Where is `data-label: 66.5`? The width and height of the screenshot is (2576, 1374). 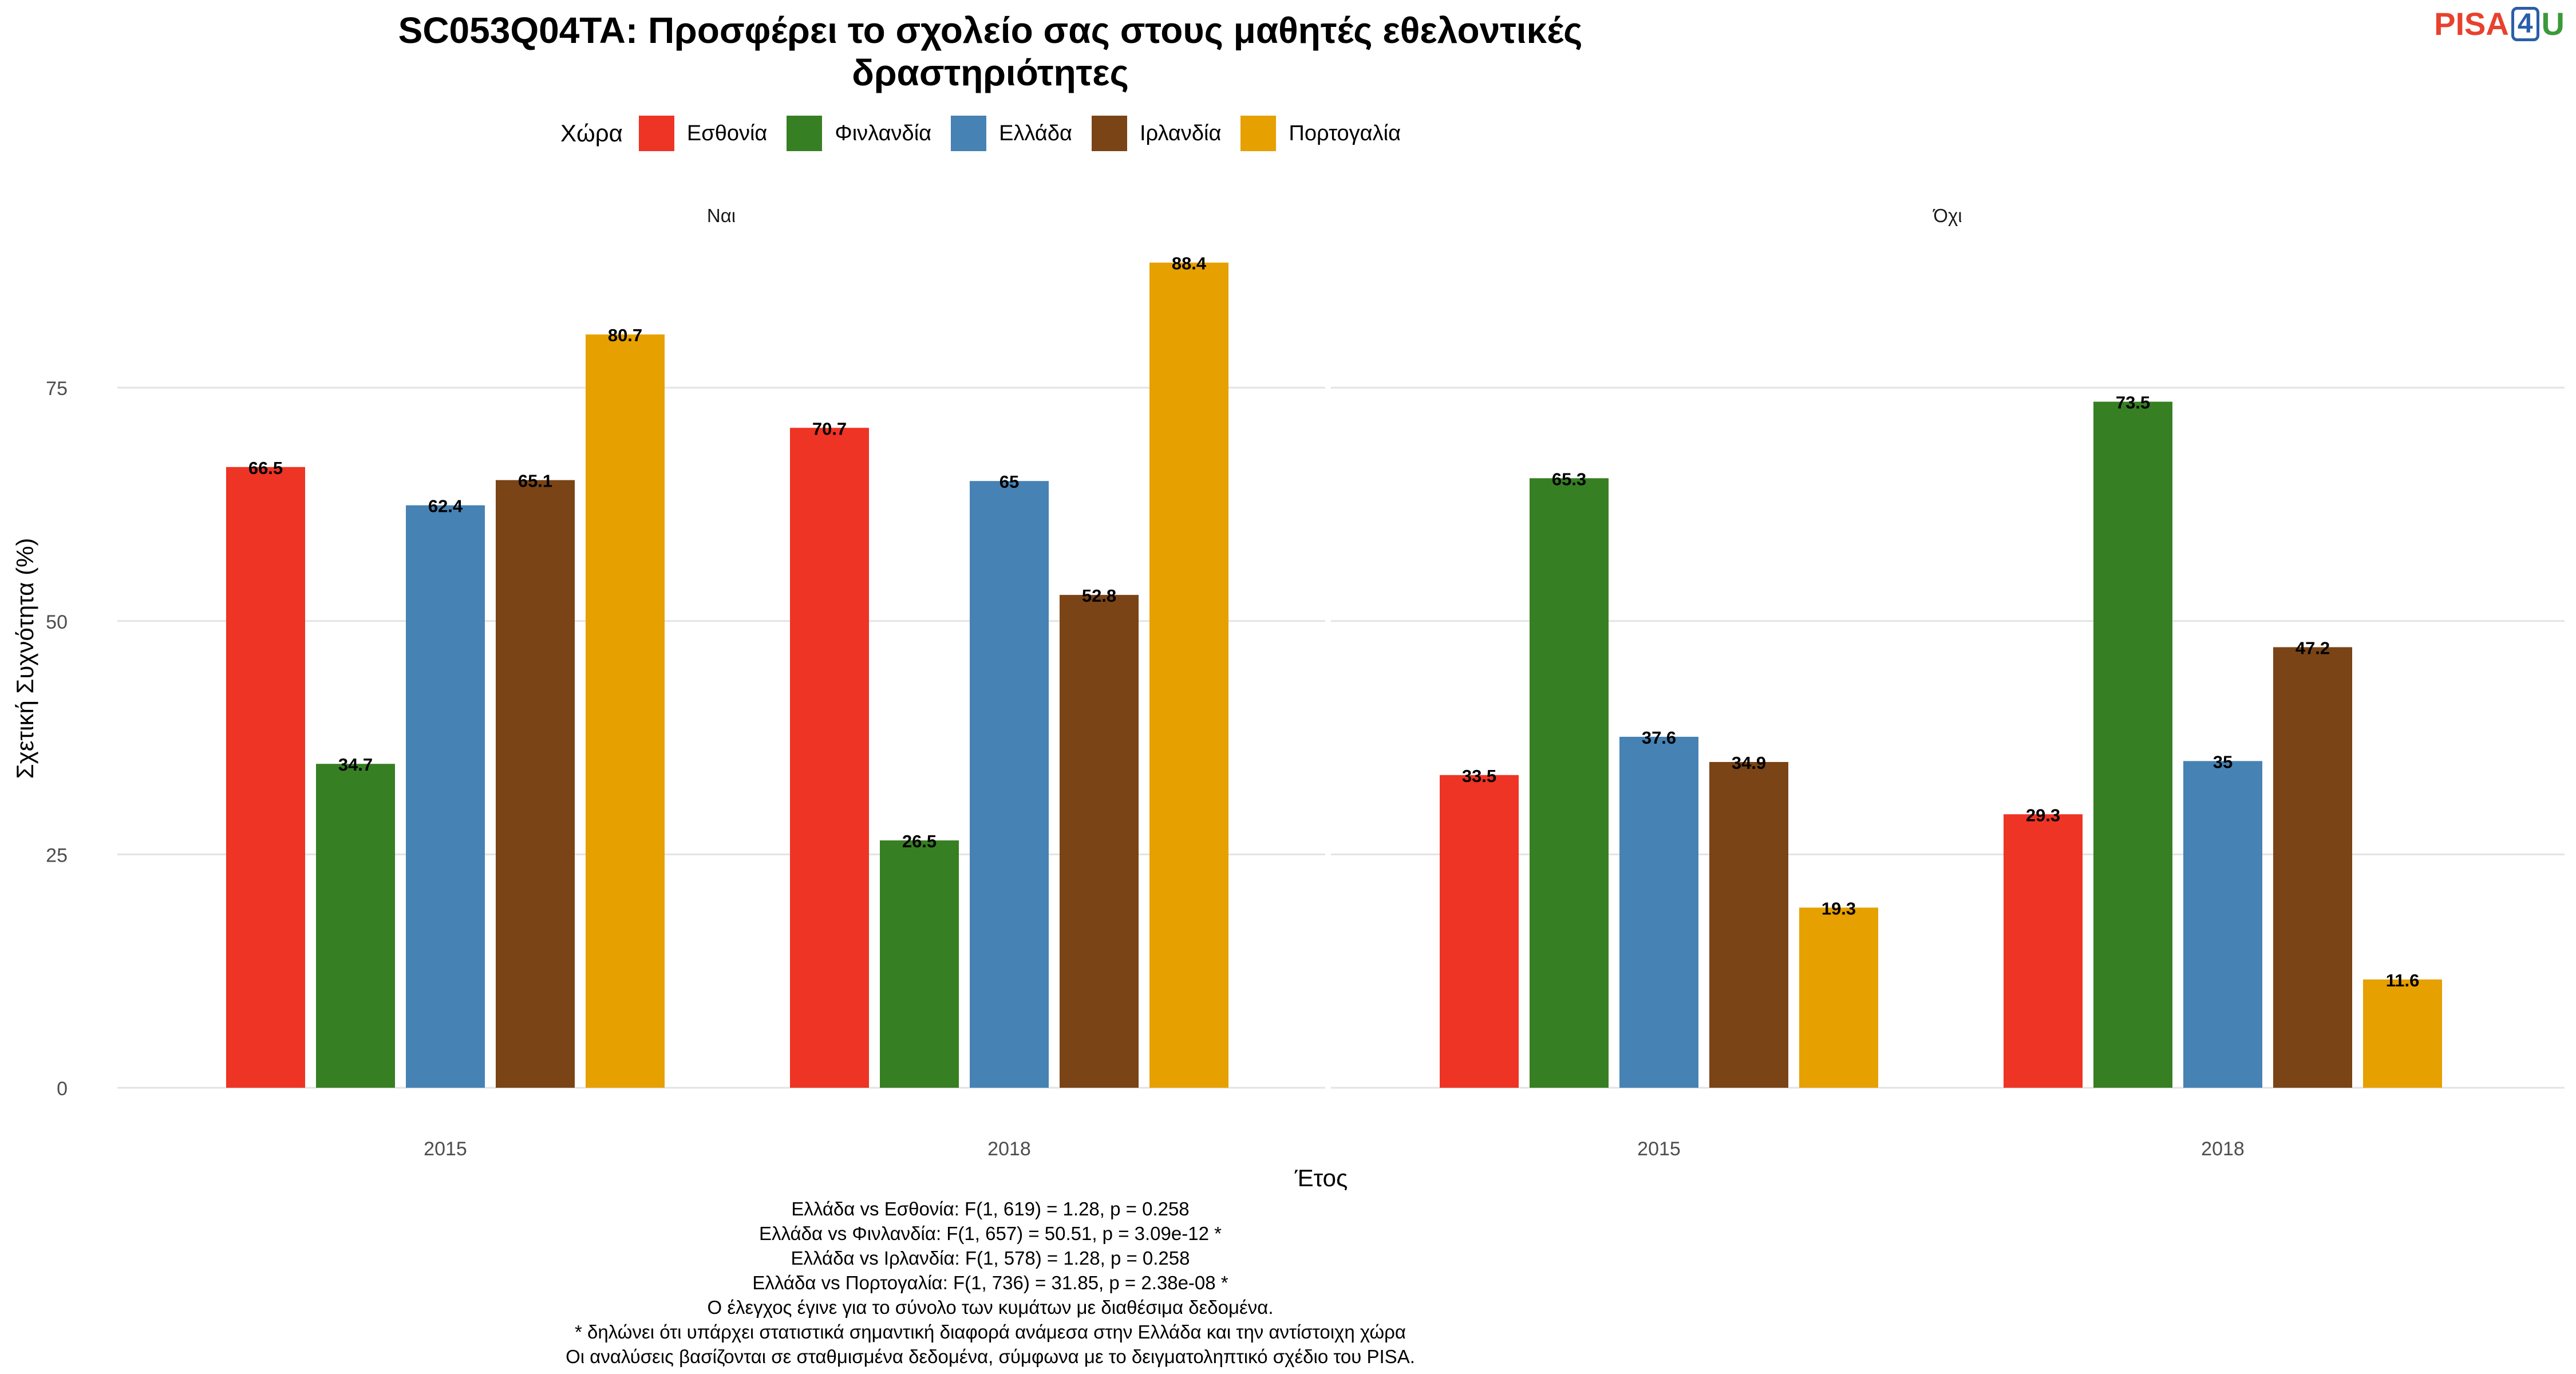
data-label: 66.5 is located at coordinates (265, 468).